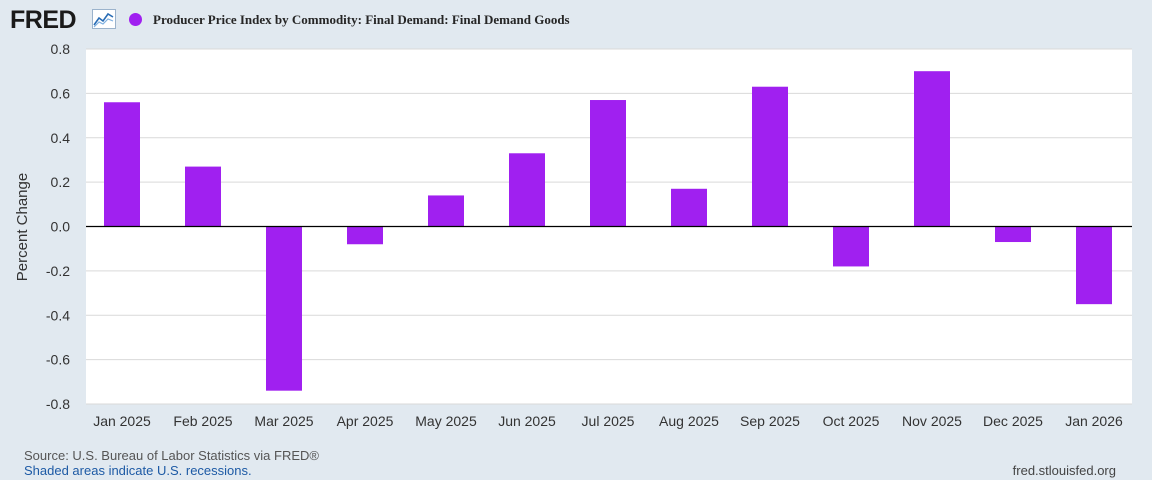  I want to click on x-tick-label: Jul 2025, so click(608, 421).